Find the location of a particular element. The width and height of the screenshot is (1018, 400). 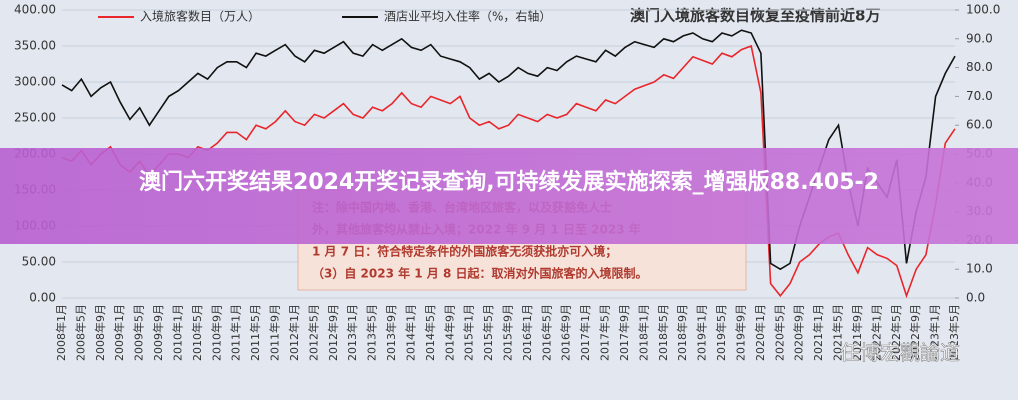

x-tick-label: 2011年1月 is located at coordinates (236, 332).